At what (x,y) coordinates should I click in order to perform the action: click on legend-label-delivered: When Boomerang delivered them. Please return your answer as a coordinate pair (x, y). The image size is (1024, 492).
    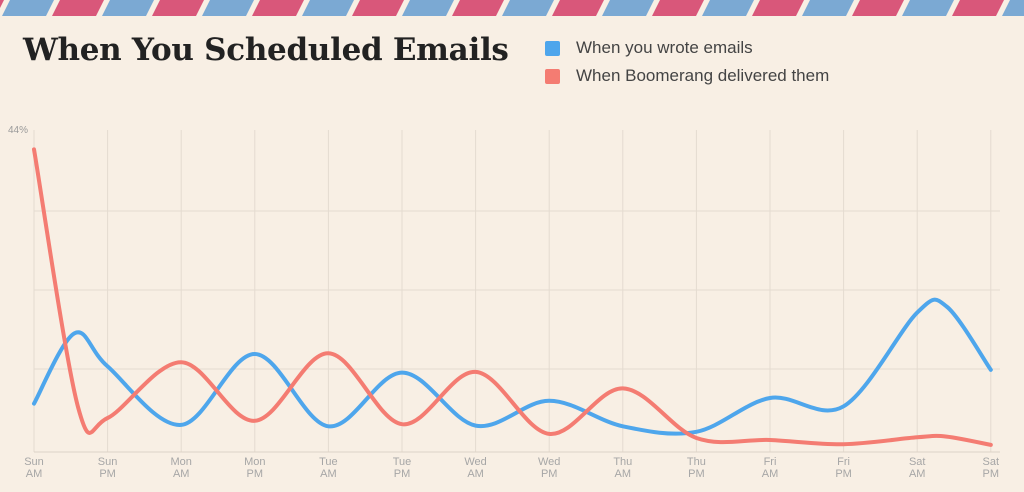
    Looking at the image, I should click on (703, 75).